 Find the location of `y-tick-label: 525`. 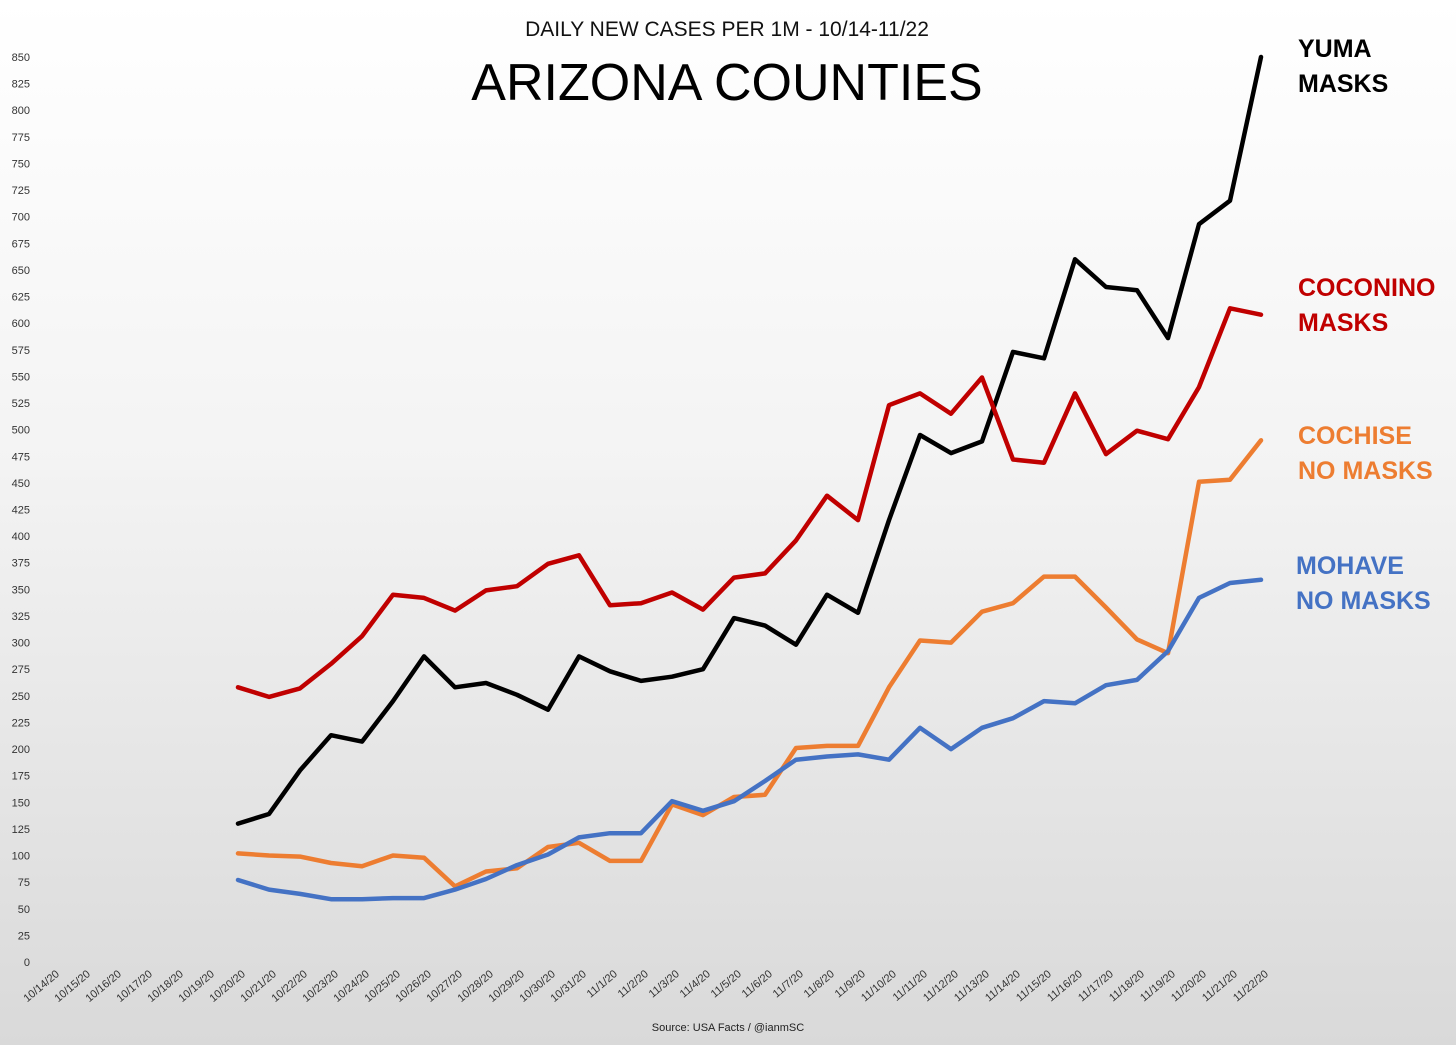

y-tick-label: 525 is located at coordinates (21, 404).